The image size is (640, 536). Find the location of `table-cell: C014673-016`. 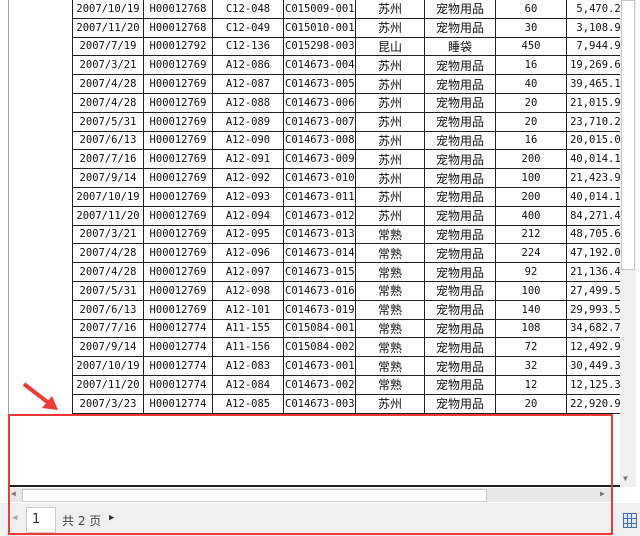

table-cell: C014673-016 is located at coordinates (319, 290).